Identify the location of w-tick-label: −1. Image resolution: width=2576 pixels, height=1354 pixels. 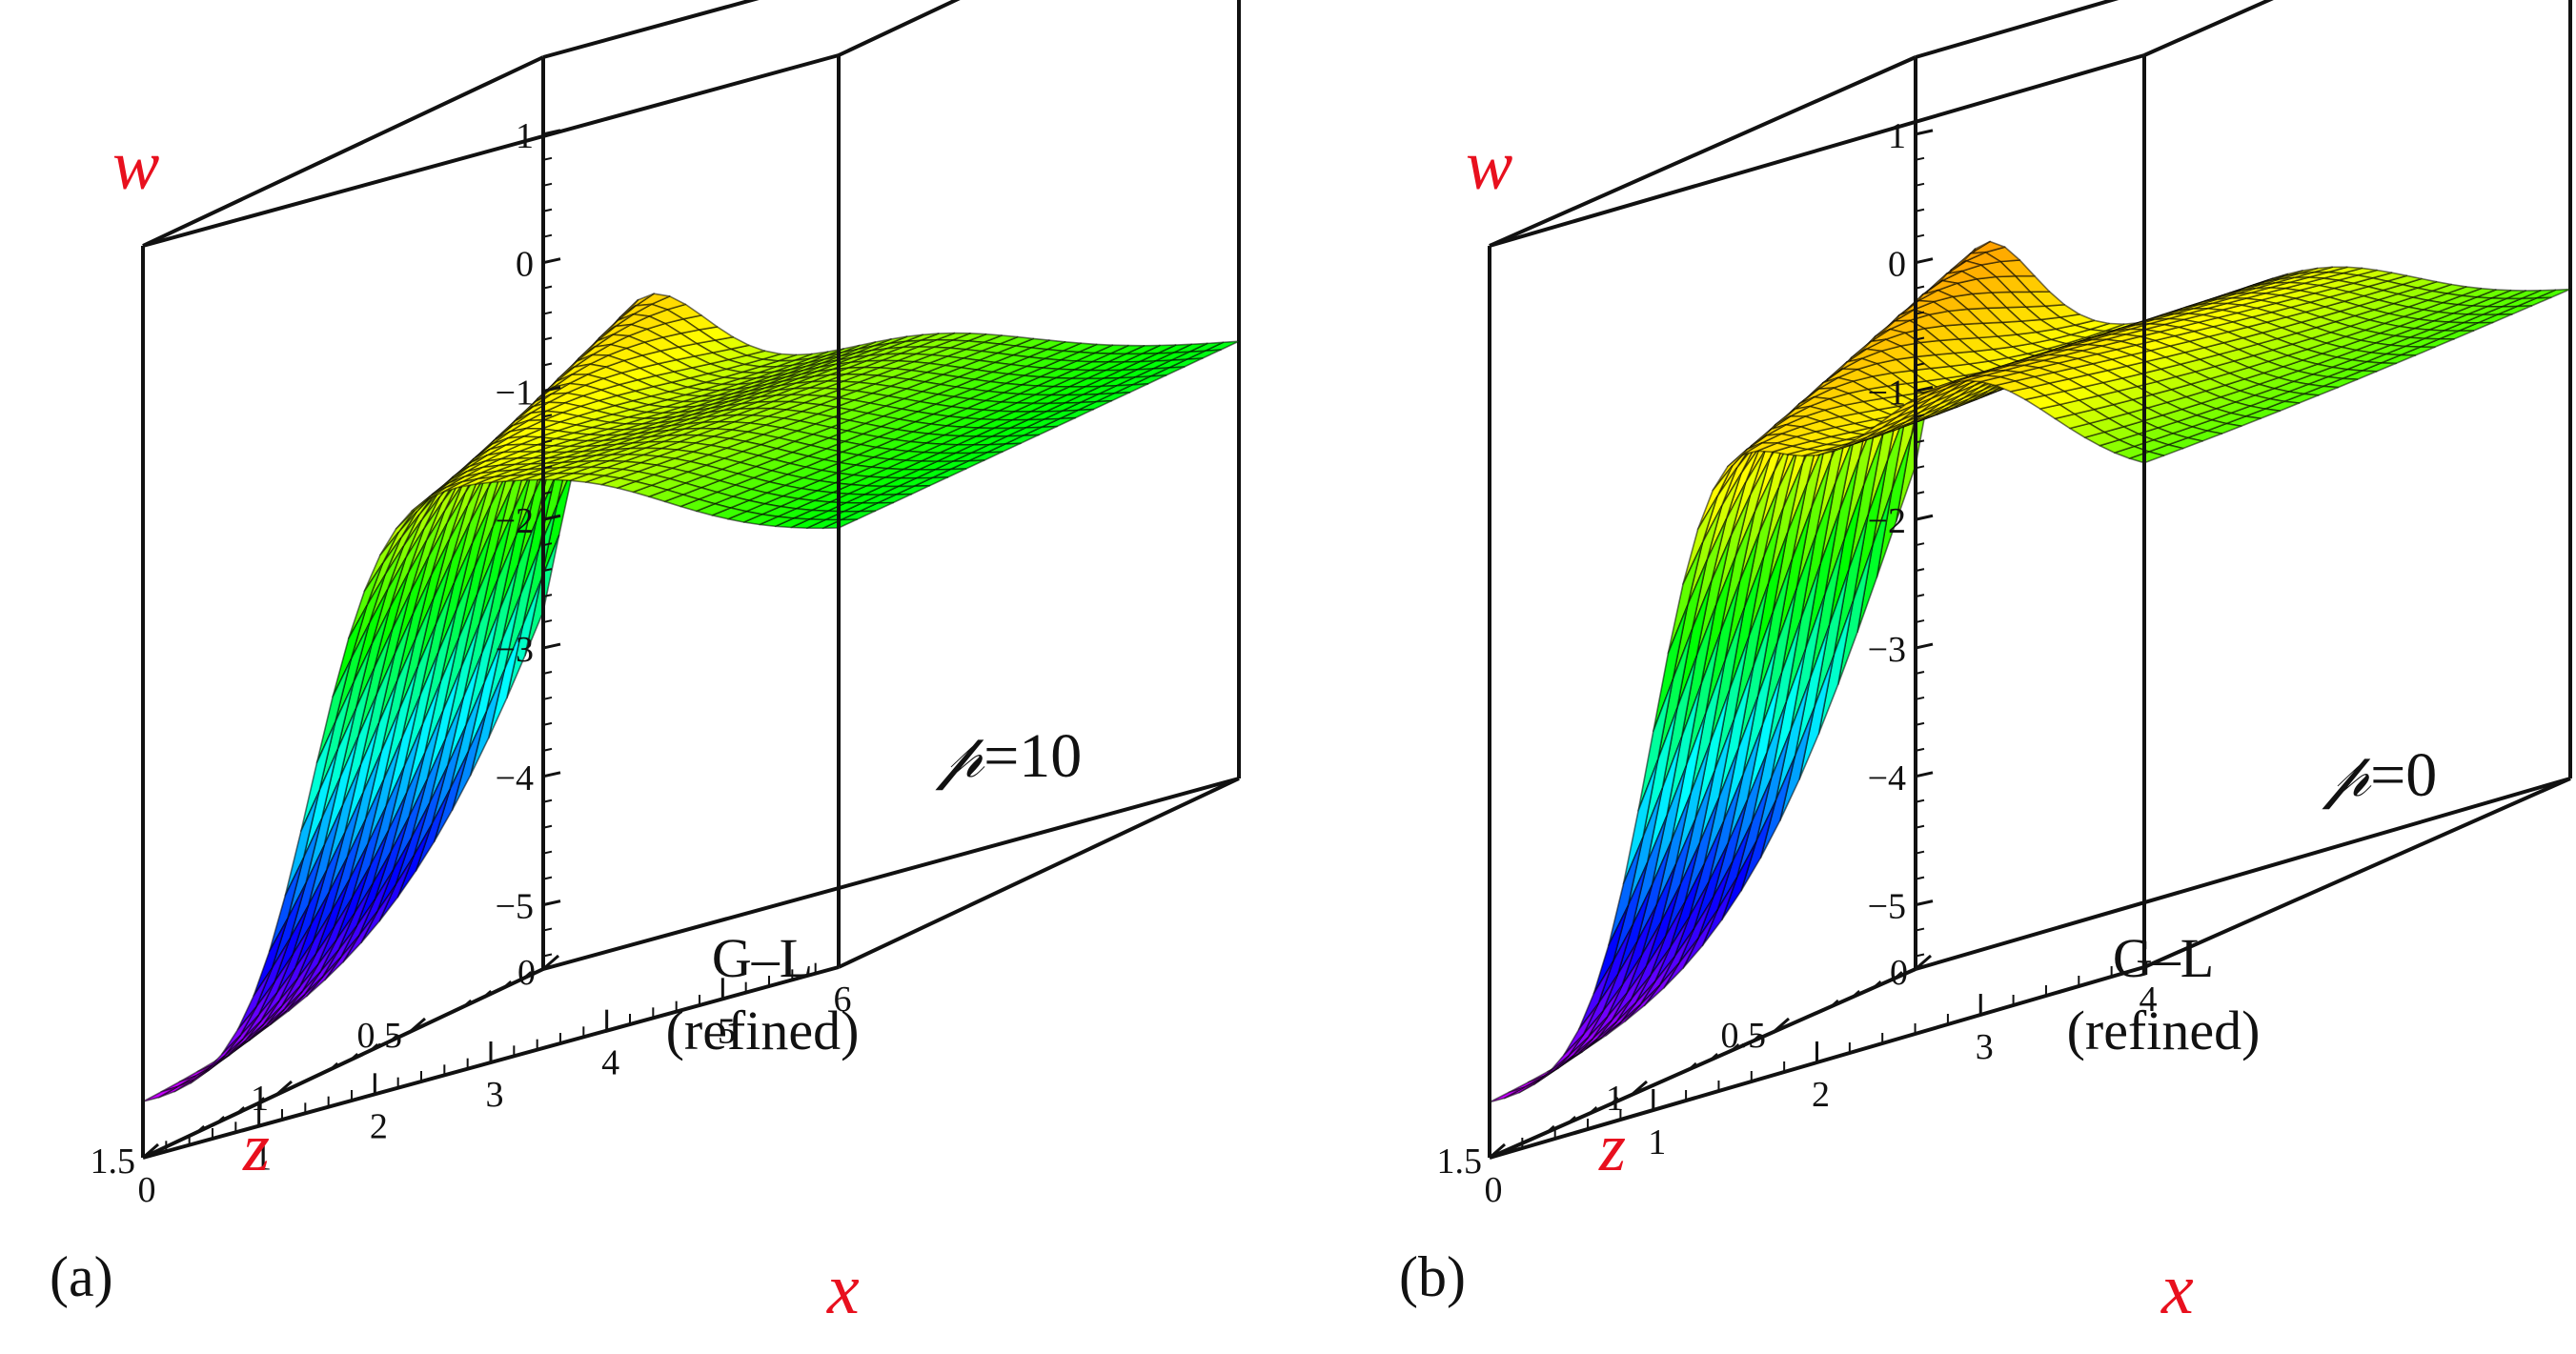
(1887, 393).